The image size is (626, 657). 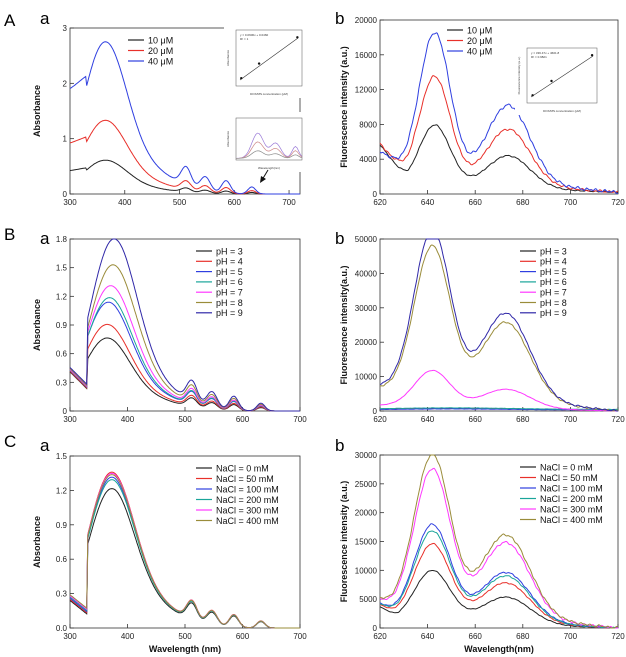 I want to click on y-tick-label: 16000, so click(x=366, y=55).